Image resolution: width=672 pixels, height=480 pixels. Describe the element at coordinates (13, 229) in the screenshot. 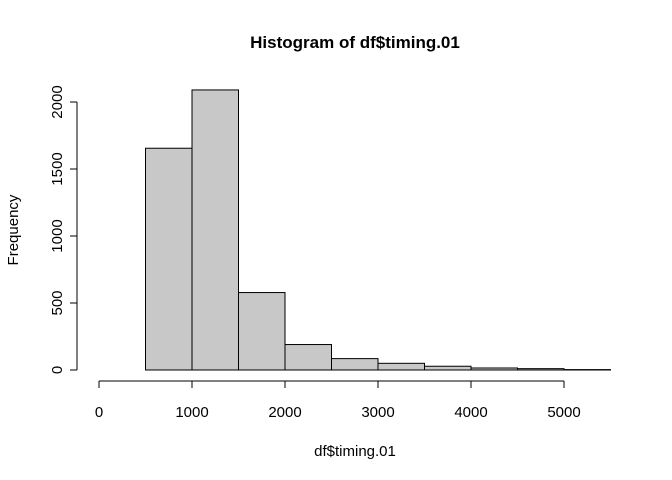

I see `y-axis-label: Frequency` at that location.